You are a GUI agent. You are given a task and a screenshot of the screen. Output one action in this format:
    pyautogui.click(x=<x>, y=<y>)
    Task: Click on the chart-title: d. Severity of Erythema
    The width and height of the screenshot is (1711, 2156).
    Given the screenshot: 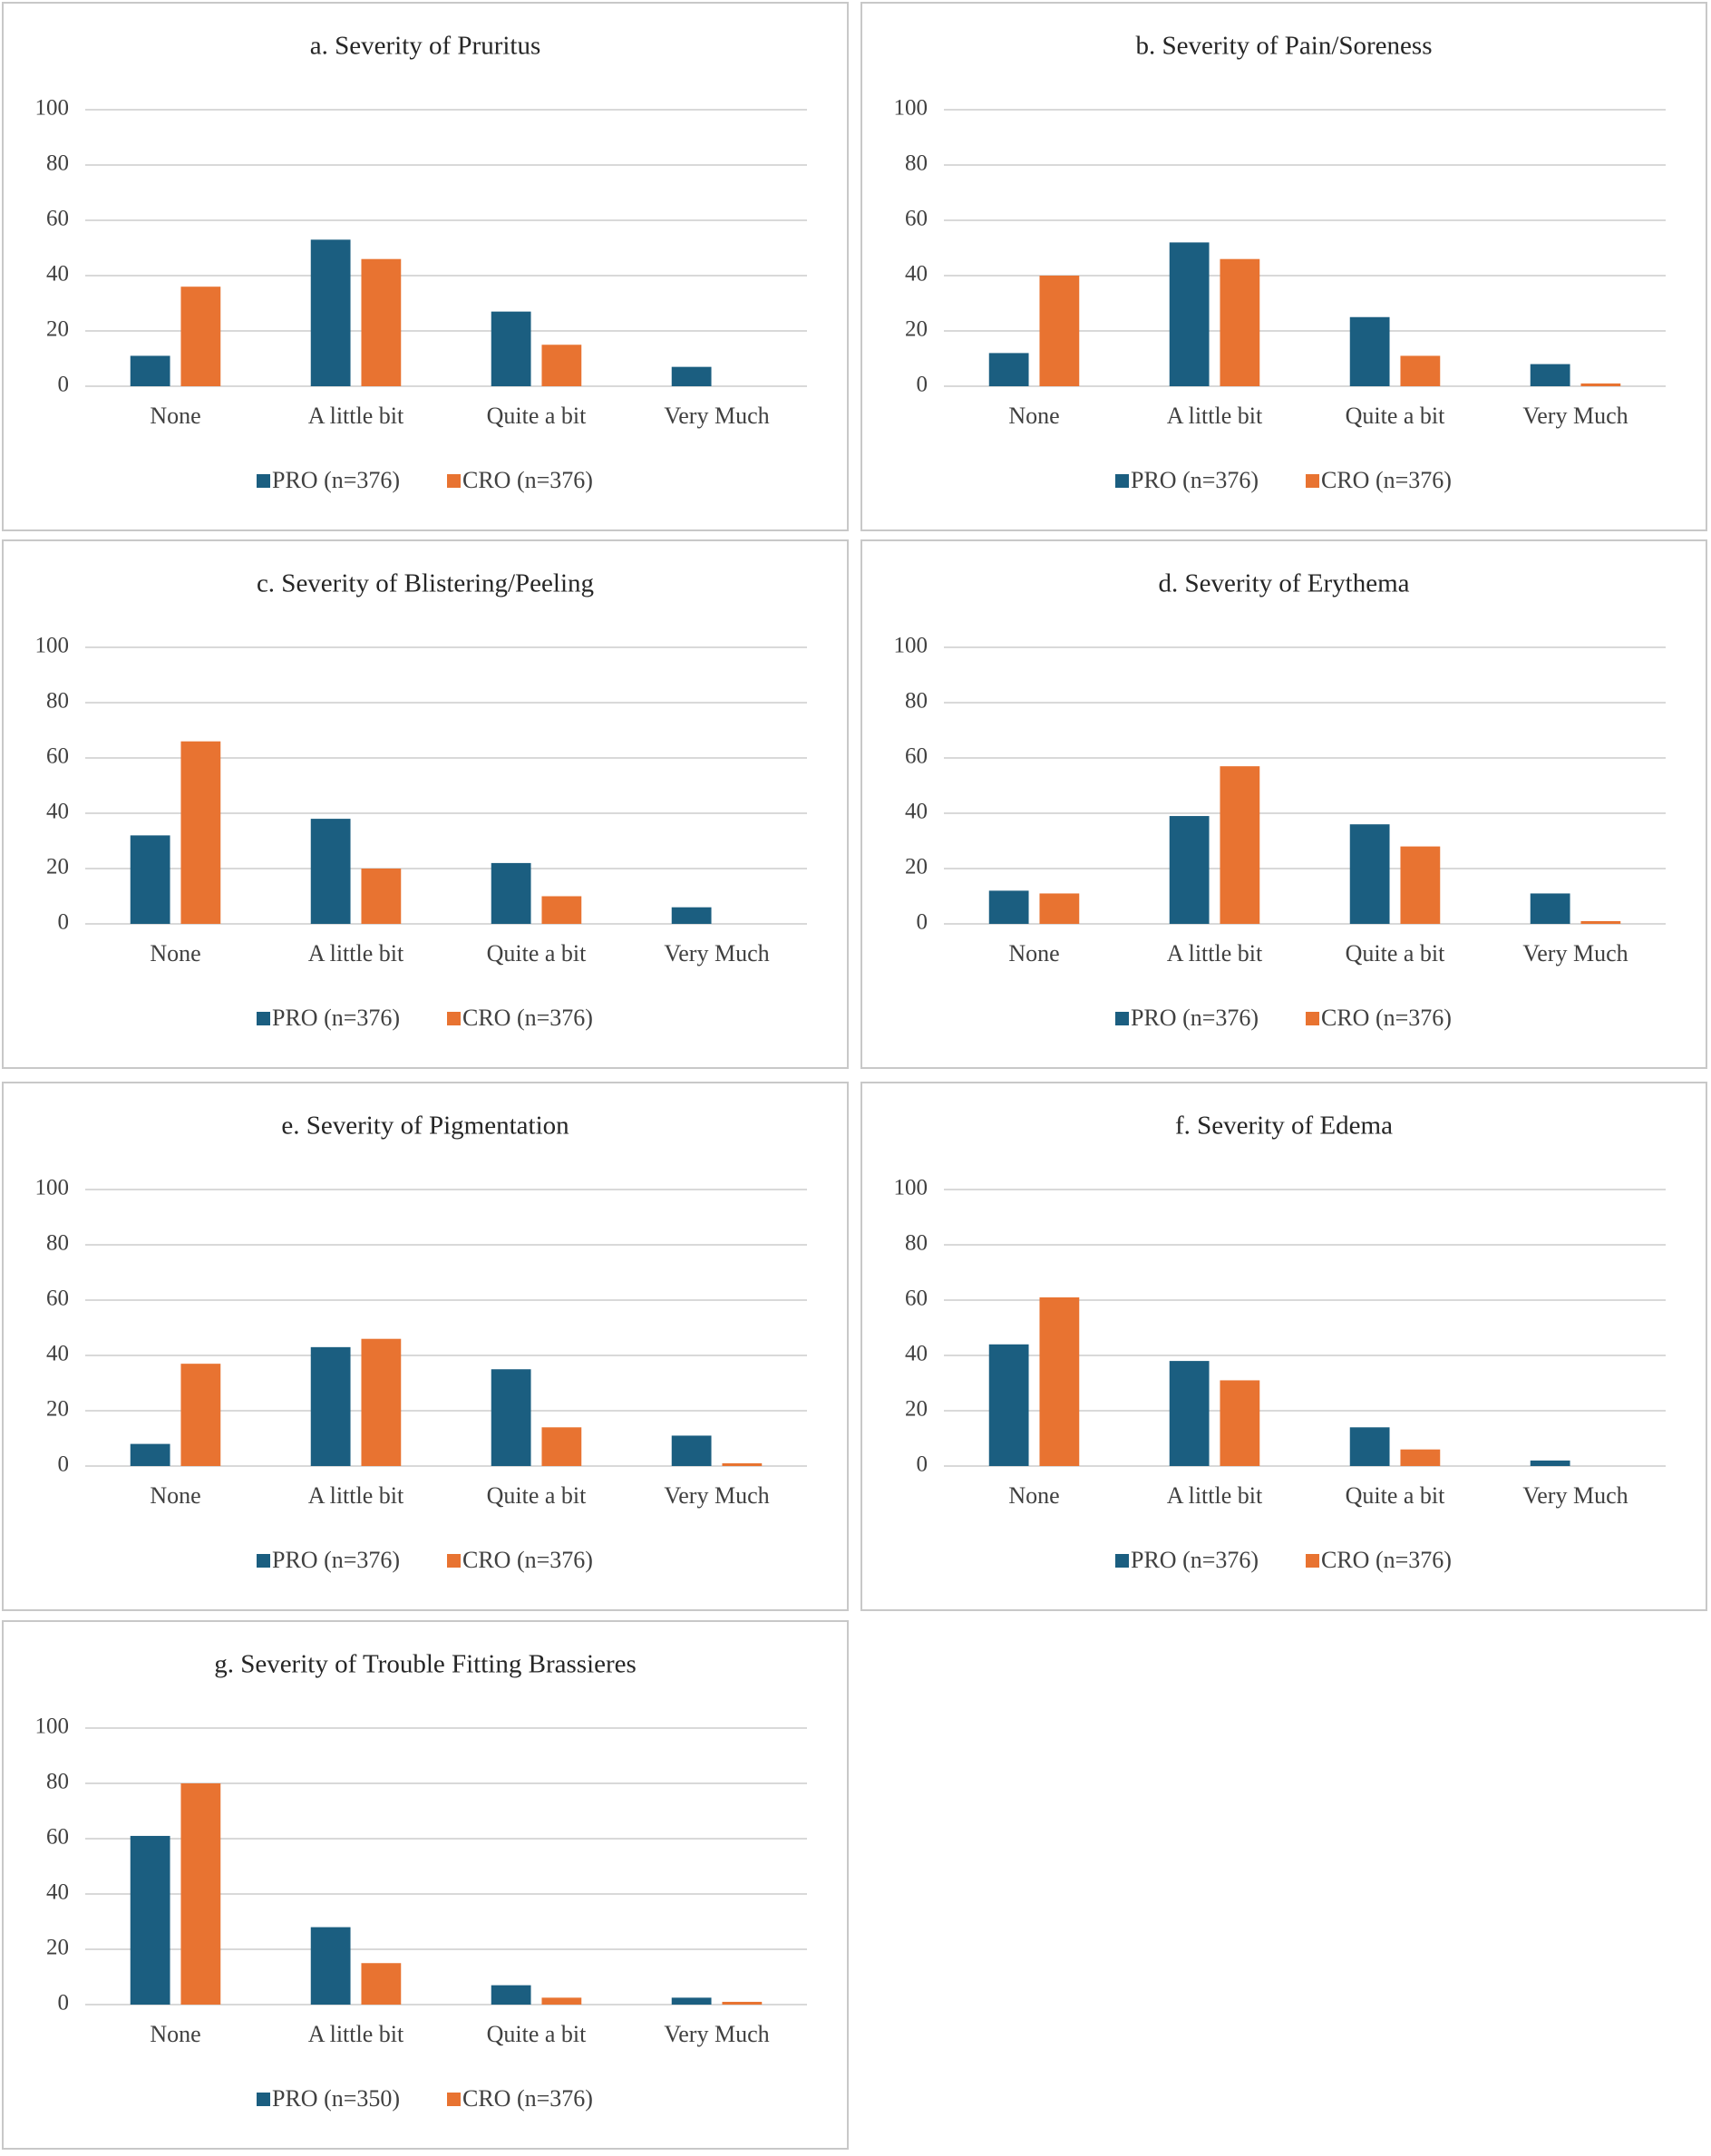 What is the action you would take?
    pyautogui.click(x=1283, y=583)
    